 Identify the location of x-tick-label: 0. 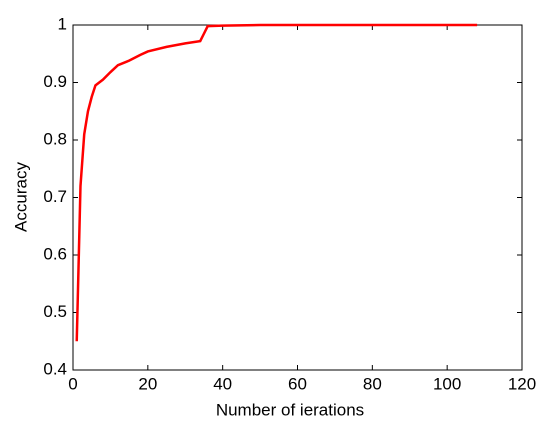
(72, 383).